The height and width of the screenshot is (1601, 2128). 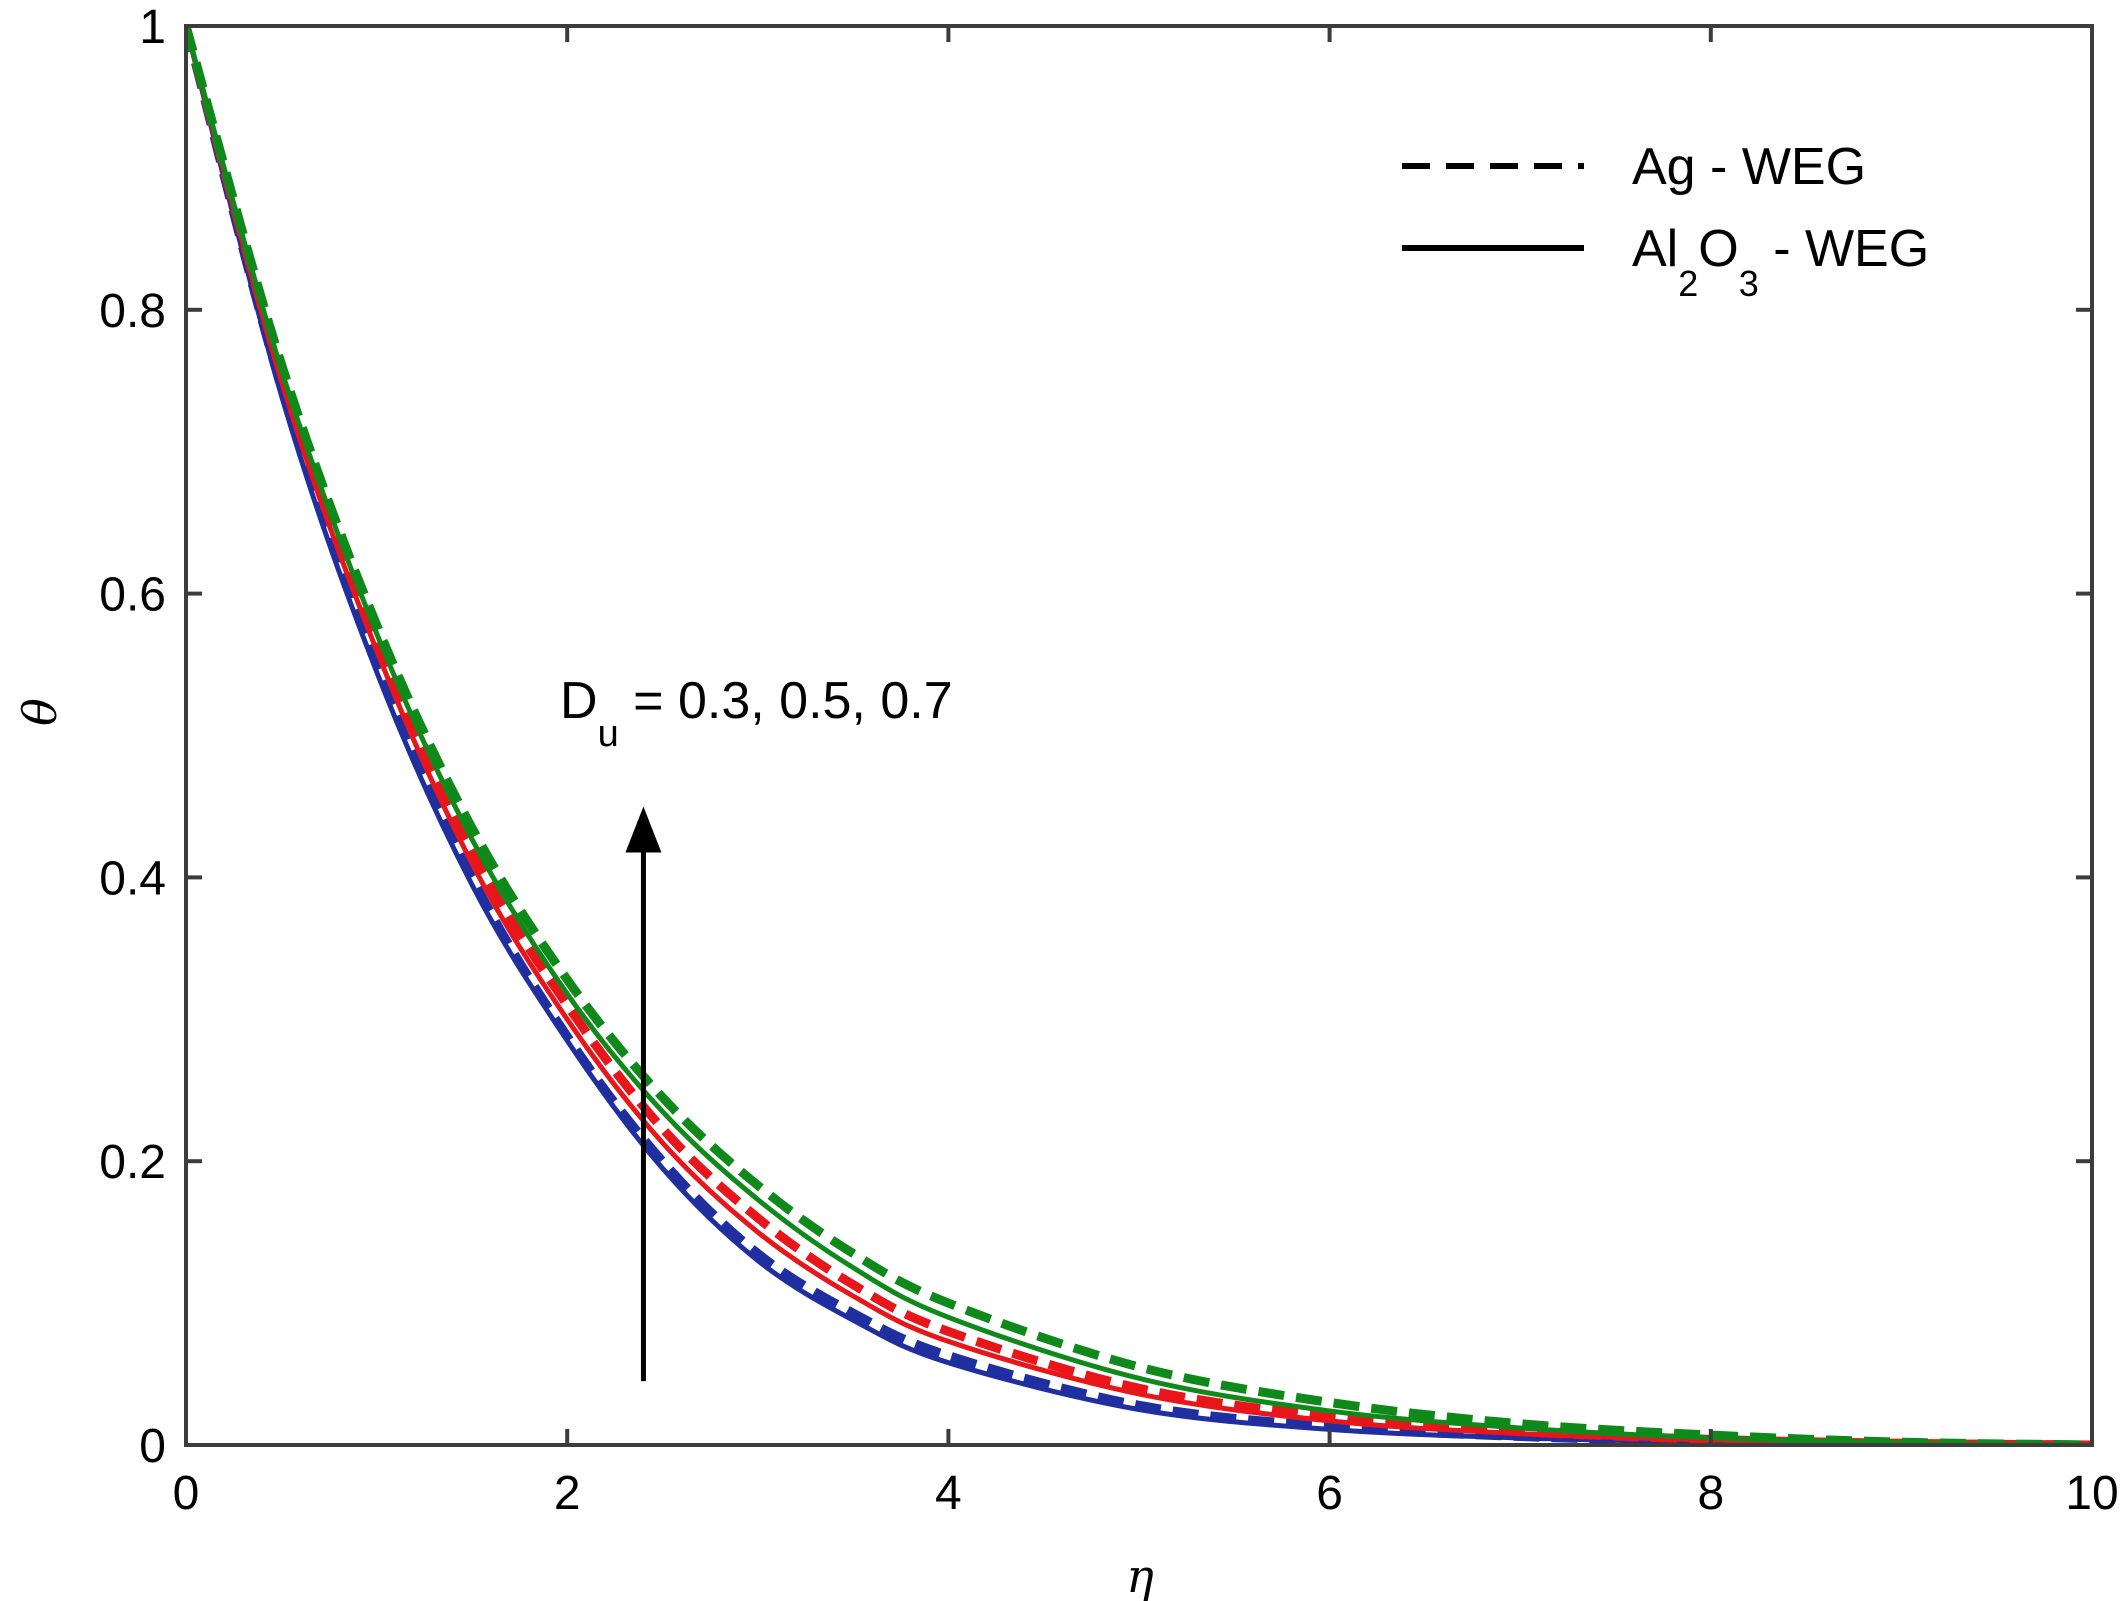 I want to click on legend: Ag - WEG Al2O3 - WEG, so click(x=1665, y=221).